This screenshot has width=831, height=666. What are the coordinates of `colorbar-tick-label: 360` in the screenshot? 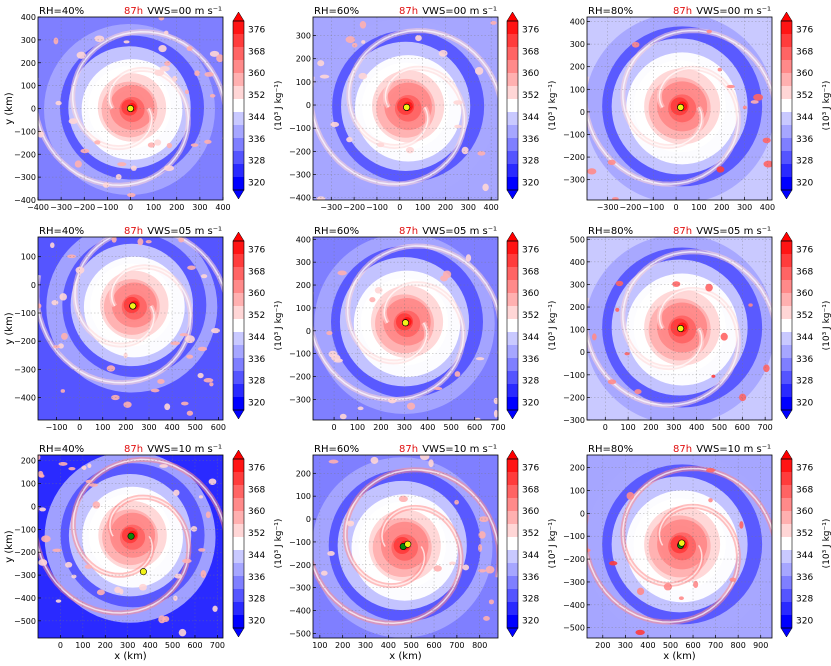 It's located at (530, 294).